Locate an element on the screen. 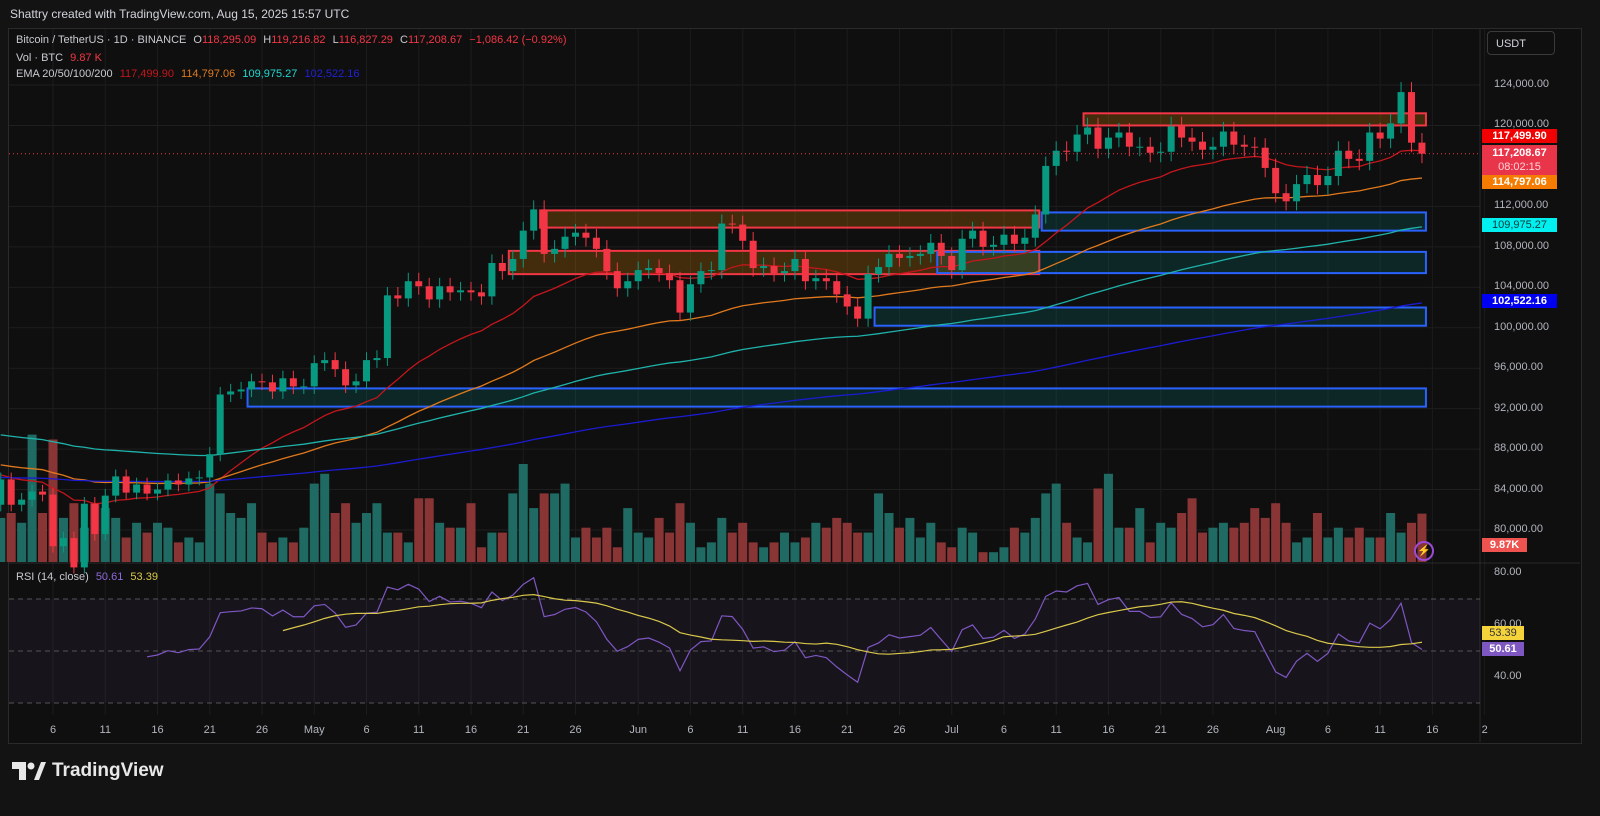  volume-legend: Vol · BTC 9.87 K is located at coordinates (61, 58).